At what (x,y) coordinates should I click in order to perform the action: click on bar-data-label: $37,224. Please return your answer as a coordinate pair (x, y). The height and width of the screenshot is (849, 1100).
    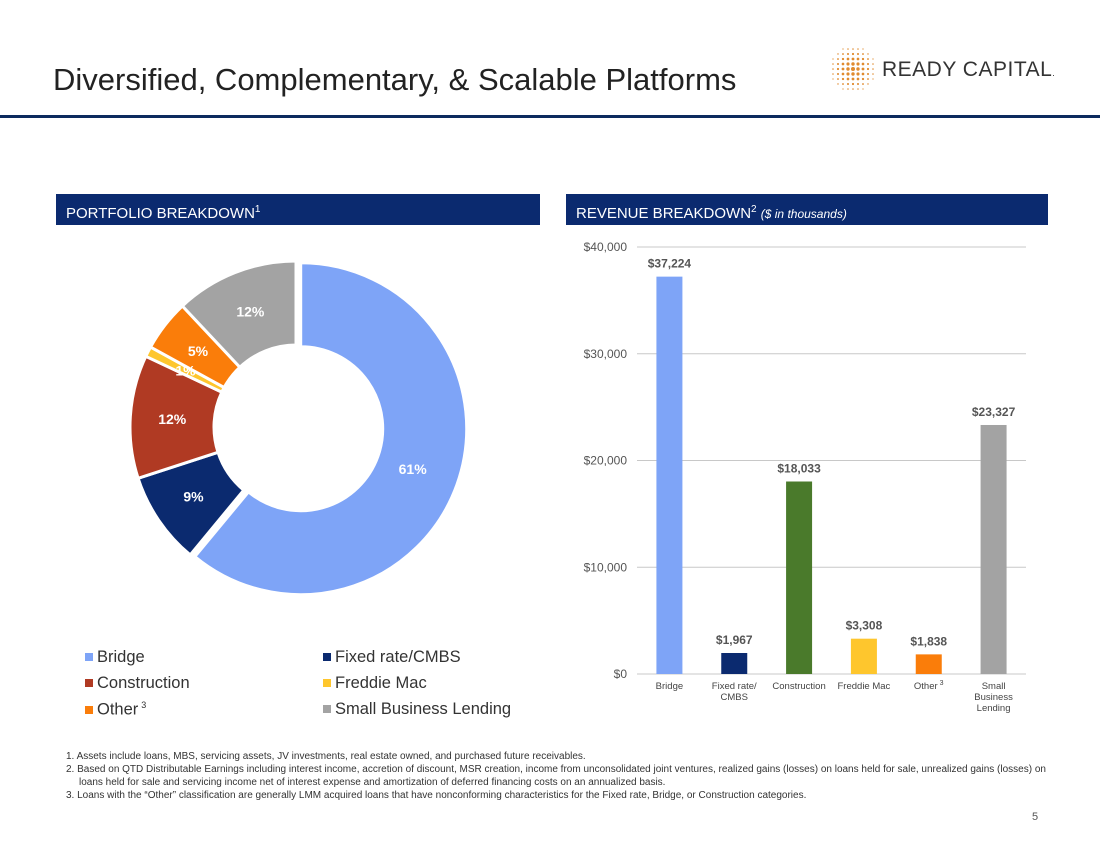
    Looking at the image, I should click on (670, 264).